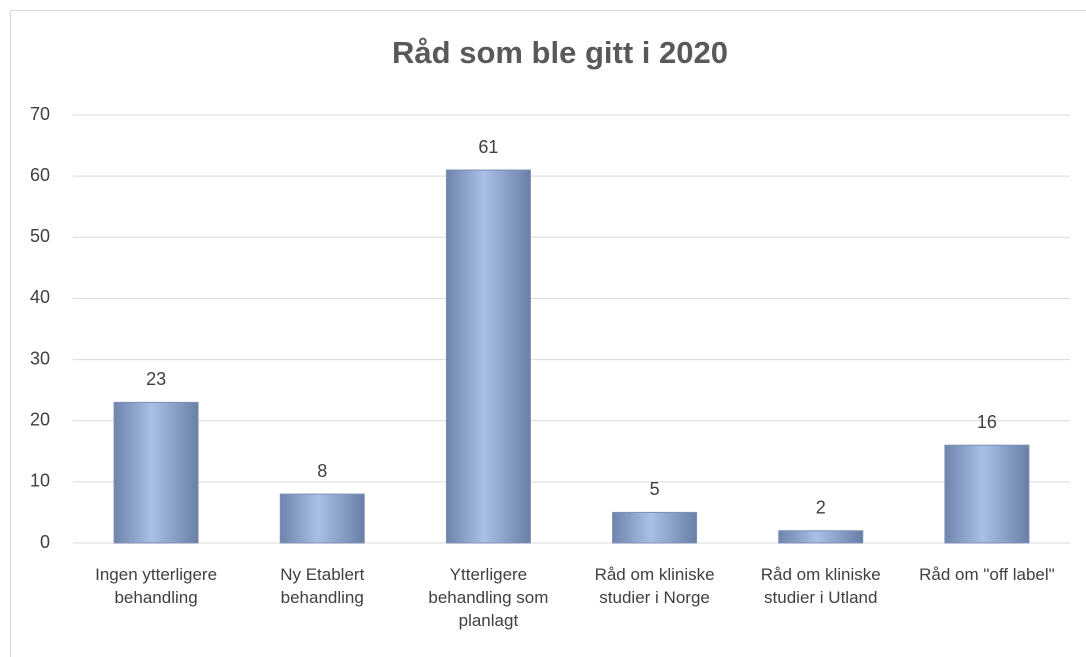 This screenshot has height=657, width=1086. I want to click on x-tick-label: Råd om kliniske studier i Utland, so click(820, 586).